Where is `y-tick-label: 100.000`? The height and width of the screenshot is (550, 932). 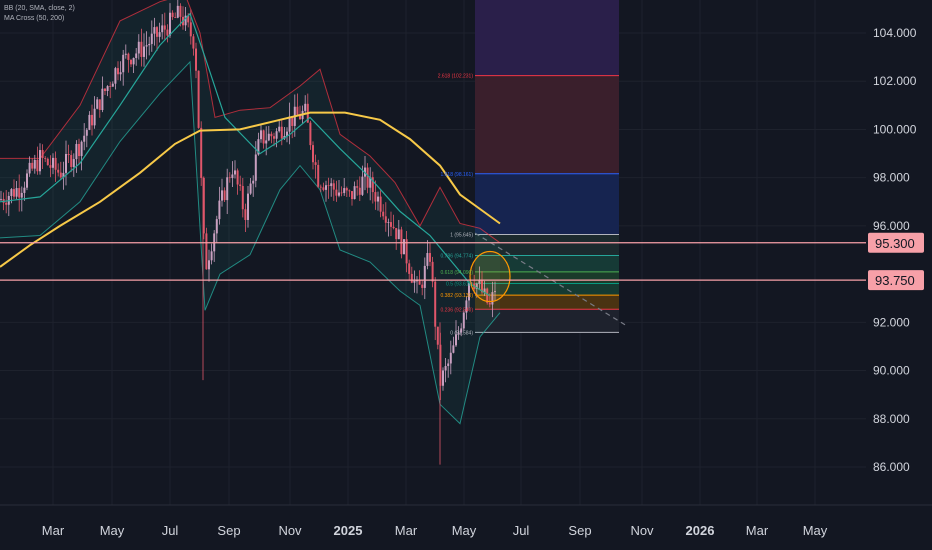
y-tick-label: 100.000 is located at coordinates (895, 129).